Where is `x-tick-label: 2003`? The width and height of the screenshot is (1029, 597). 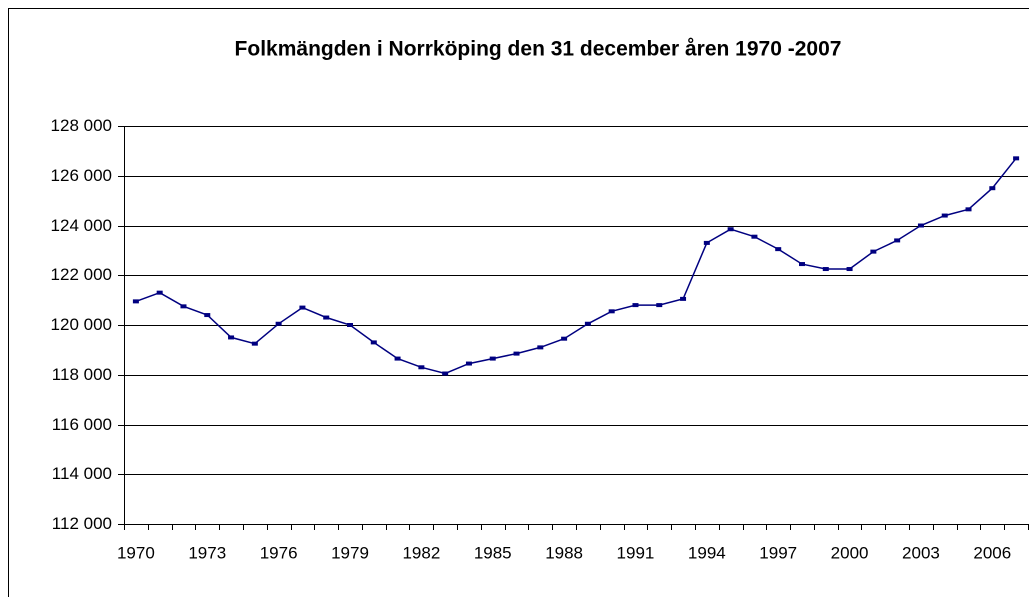 x-tick-label: 2003 is located at coordinates (921, 552).